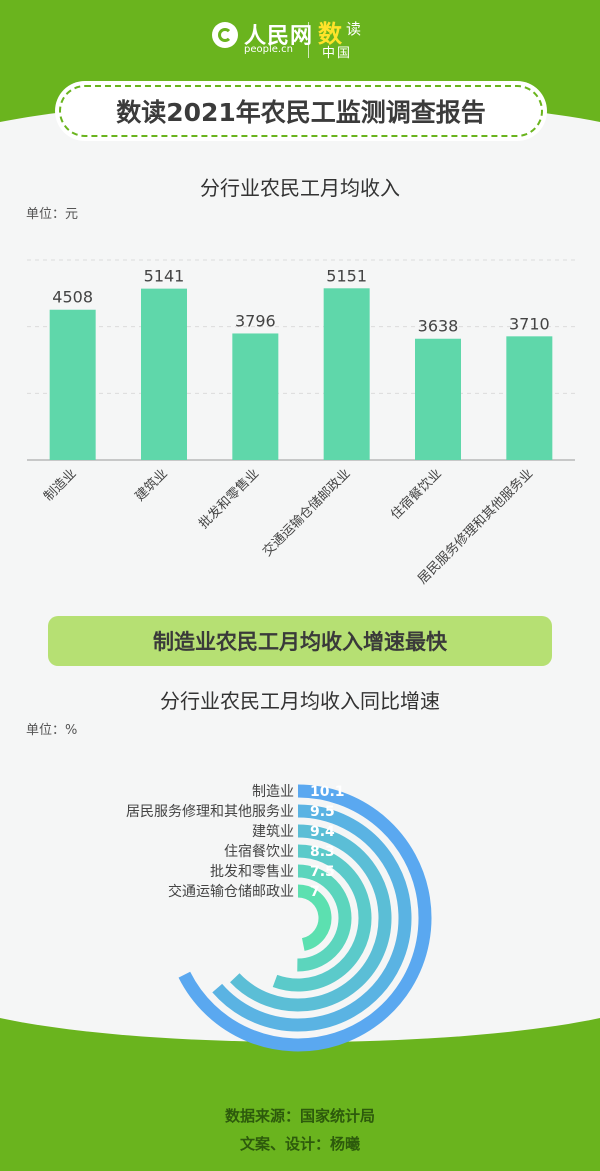 Image resolution: width=600 pixels, height=1171 pixels. Describe the element at coordinates (255, 320) in the screenshot. I see `bar-value-label: 3796` at that location.